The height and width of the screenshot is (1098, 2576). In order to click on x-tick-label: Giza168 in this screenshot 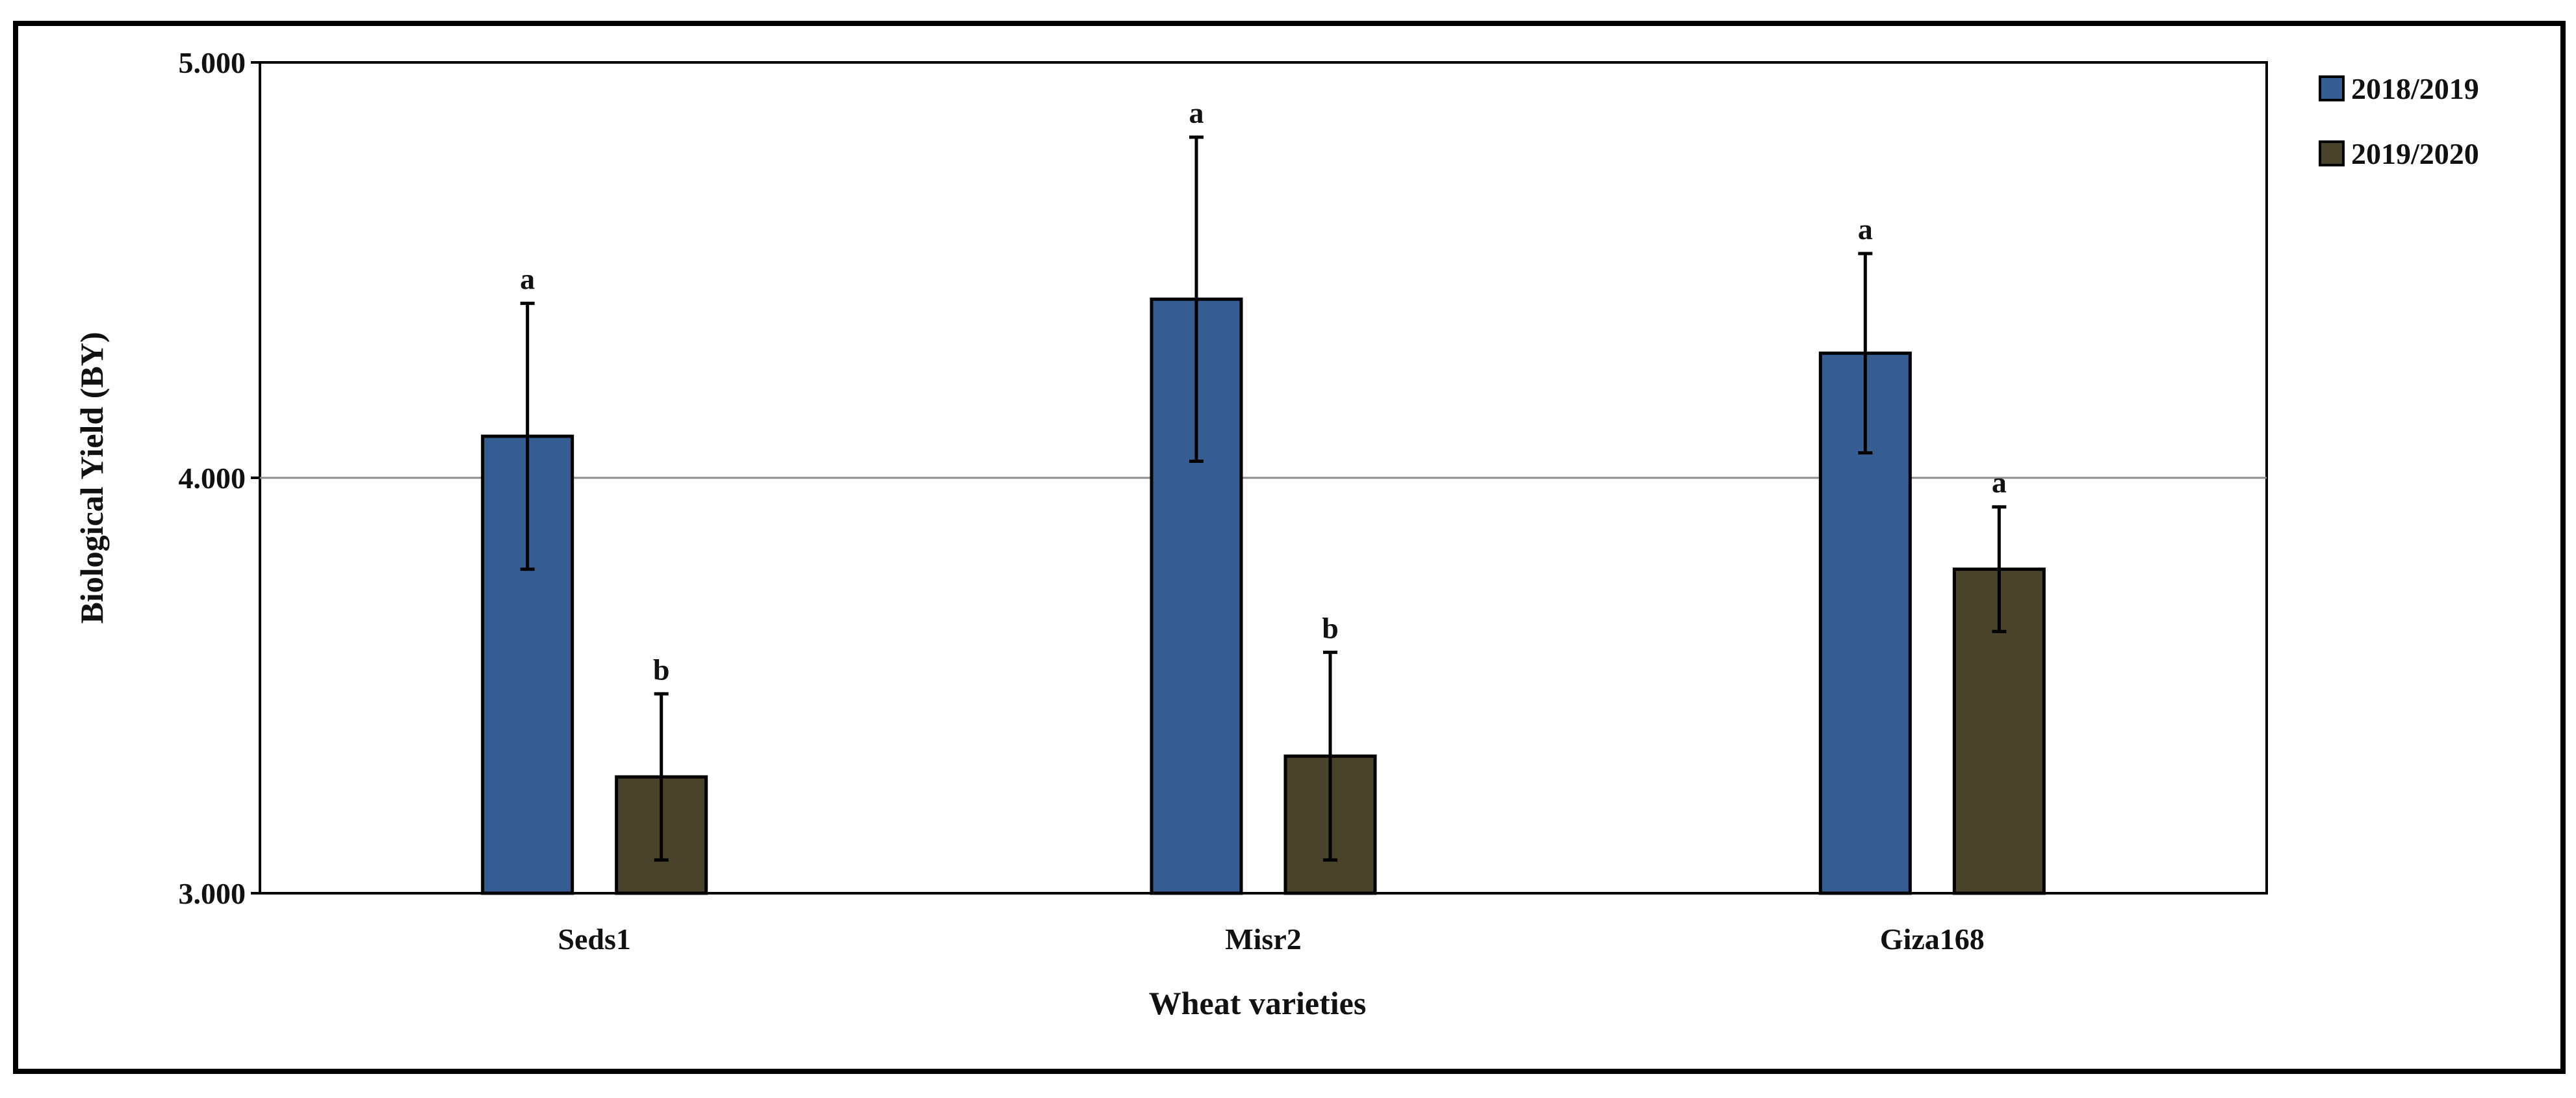, I will do `click(1933, 939)`.